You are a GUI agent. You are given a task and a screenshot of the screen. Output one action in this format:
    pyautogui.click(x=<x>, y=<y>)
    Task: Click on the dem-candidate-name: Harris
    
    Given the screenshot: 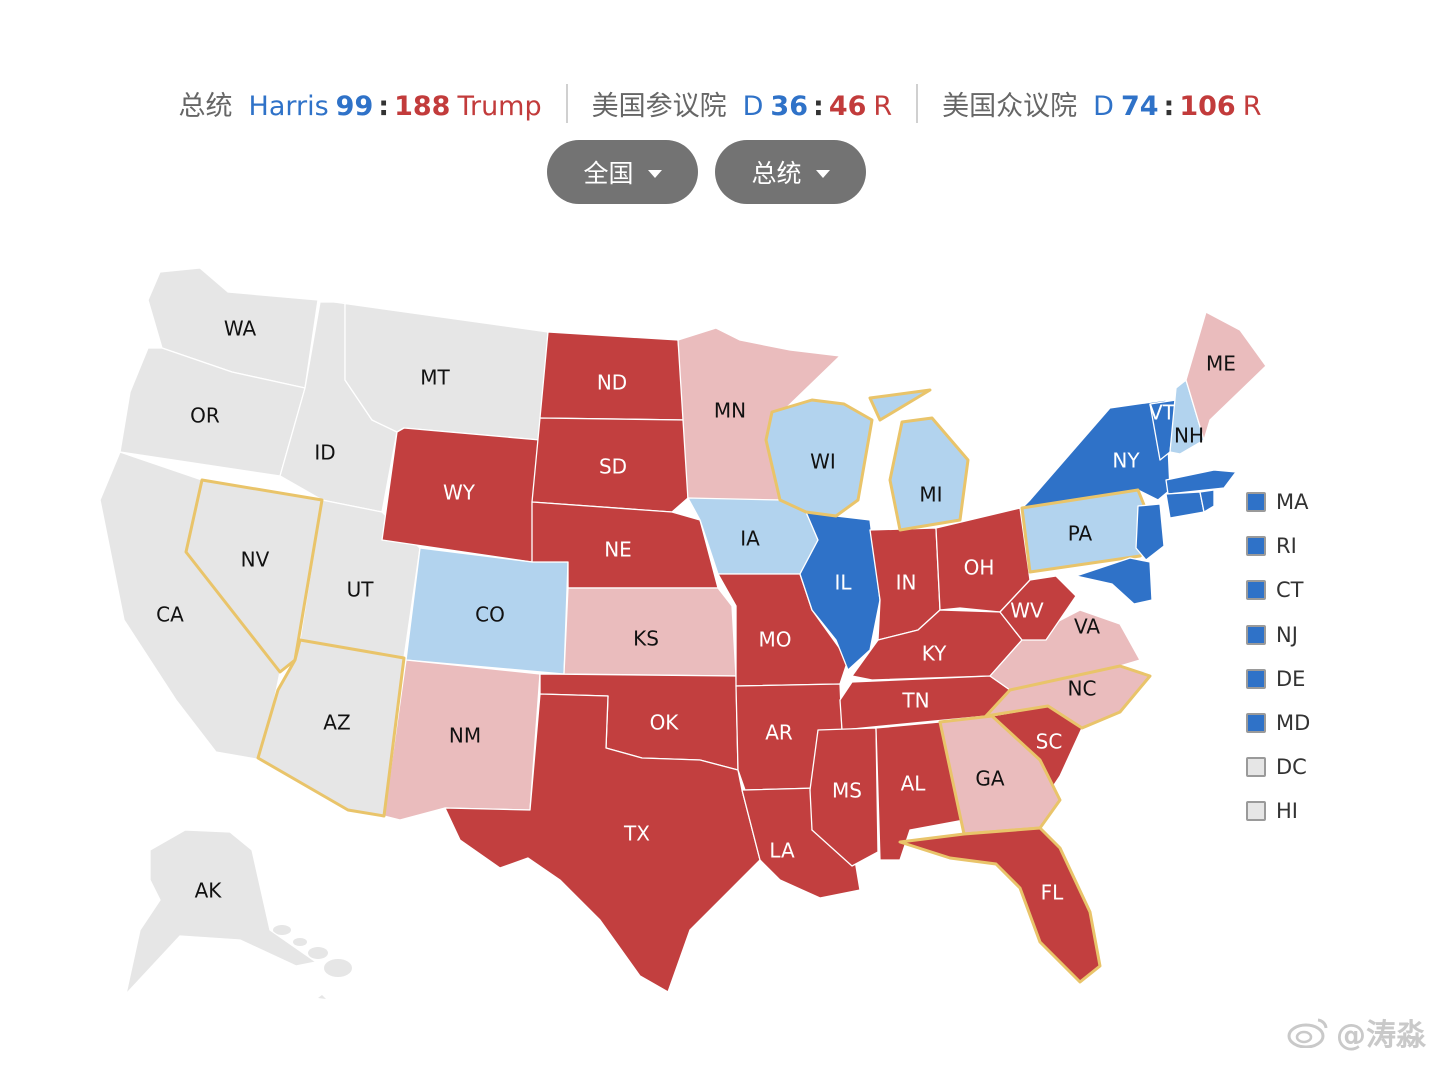 What is the action you would take?
    pyautogui.click(x=288, y=106)
    